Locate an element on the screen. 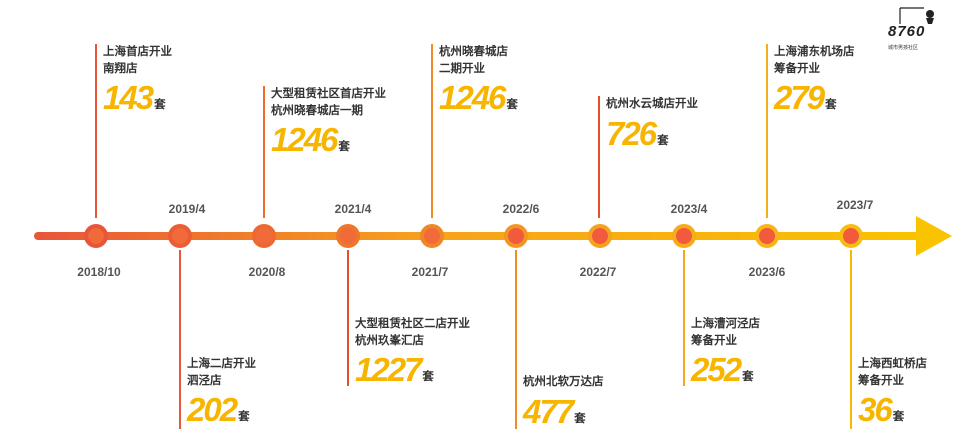 Image resolution: width=976 pixels, height=439 pixels. date-label-bottom: 2022/7 is located at coordinates (598, 272).